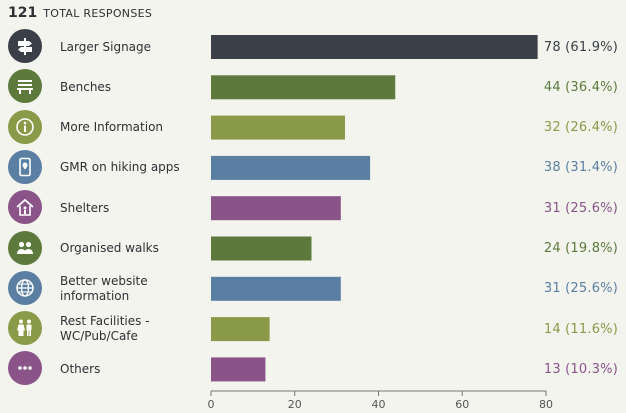  What do you see at coordinates (98, 13) in the screenshot?
I see `total-responses-label: TOTAL RESPONSES` at bounding box center [98, 13].